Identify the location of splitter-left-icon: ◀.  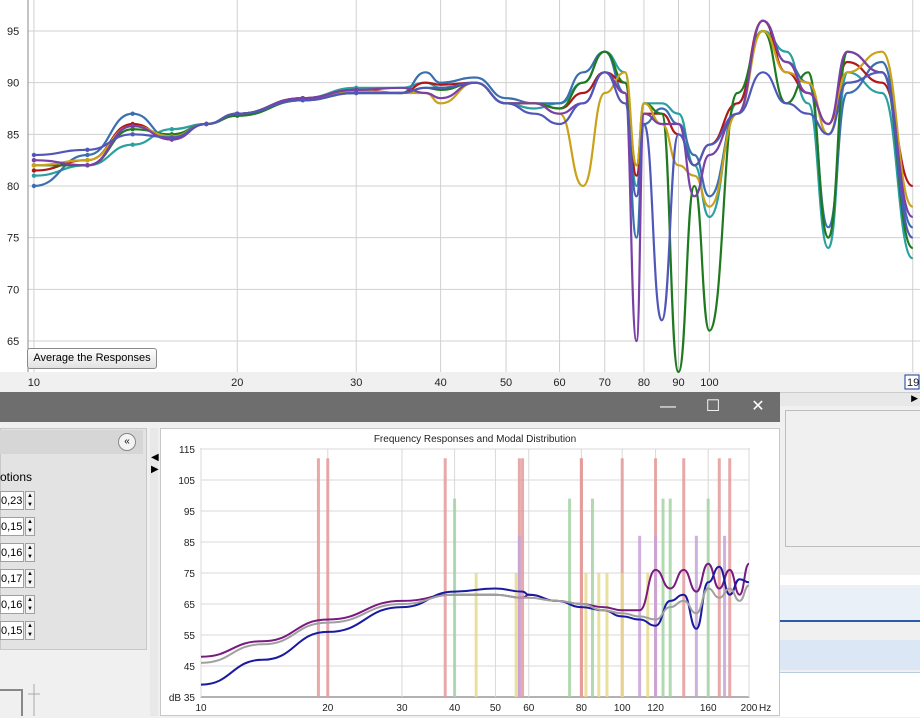
(155, 457).